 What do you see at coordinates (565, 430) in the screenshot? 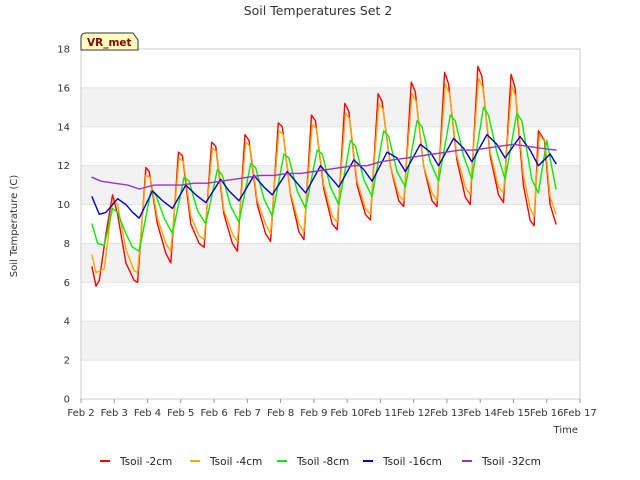
I see `x-axis-title: Time` at bounding box center [565, 430].